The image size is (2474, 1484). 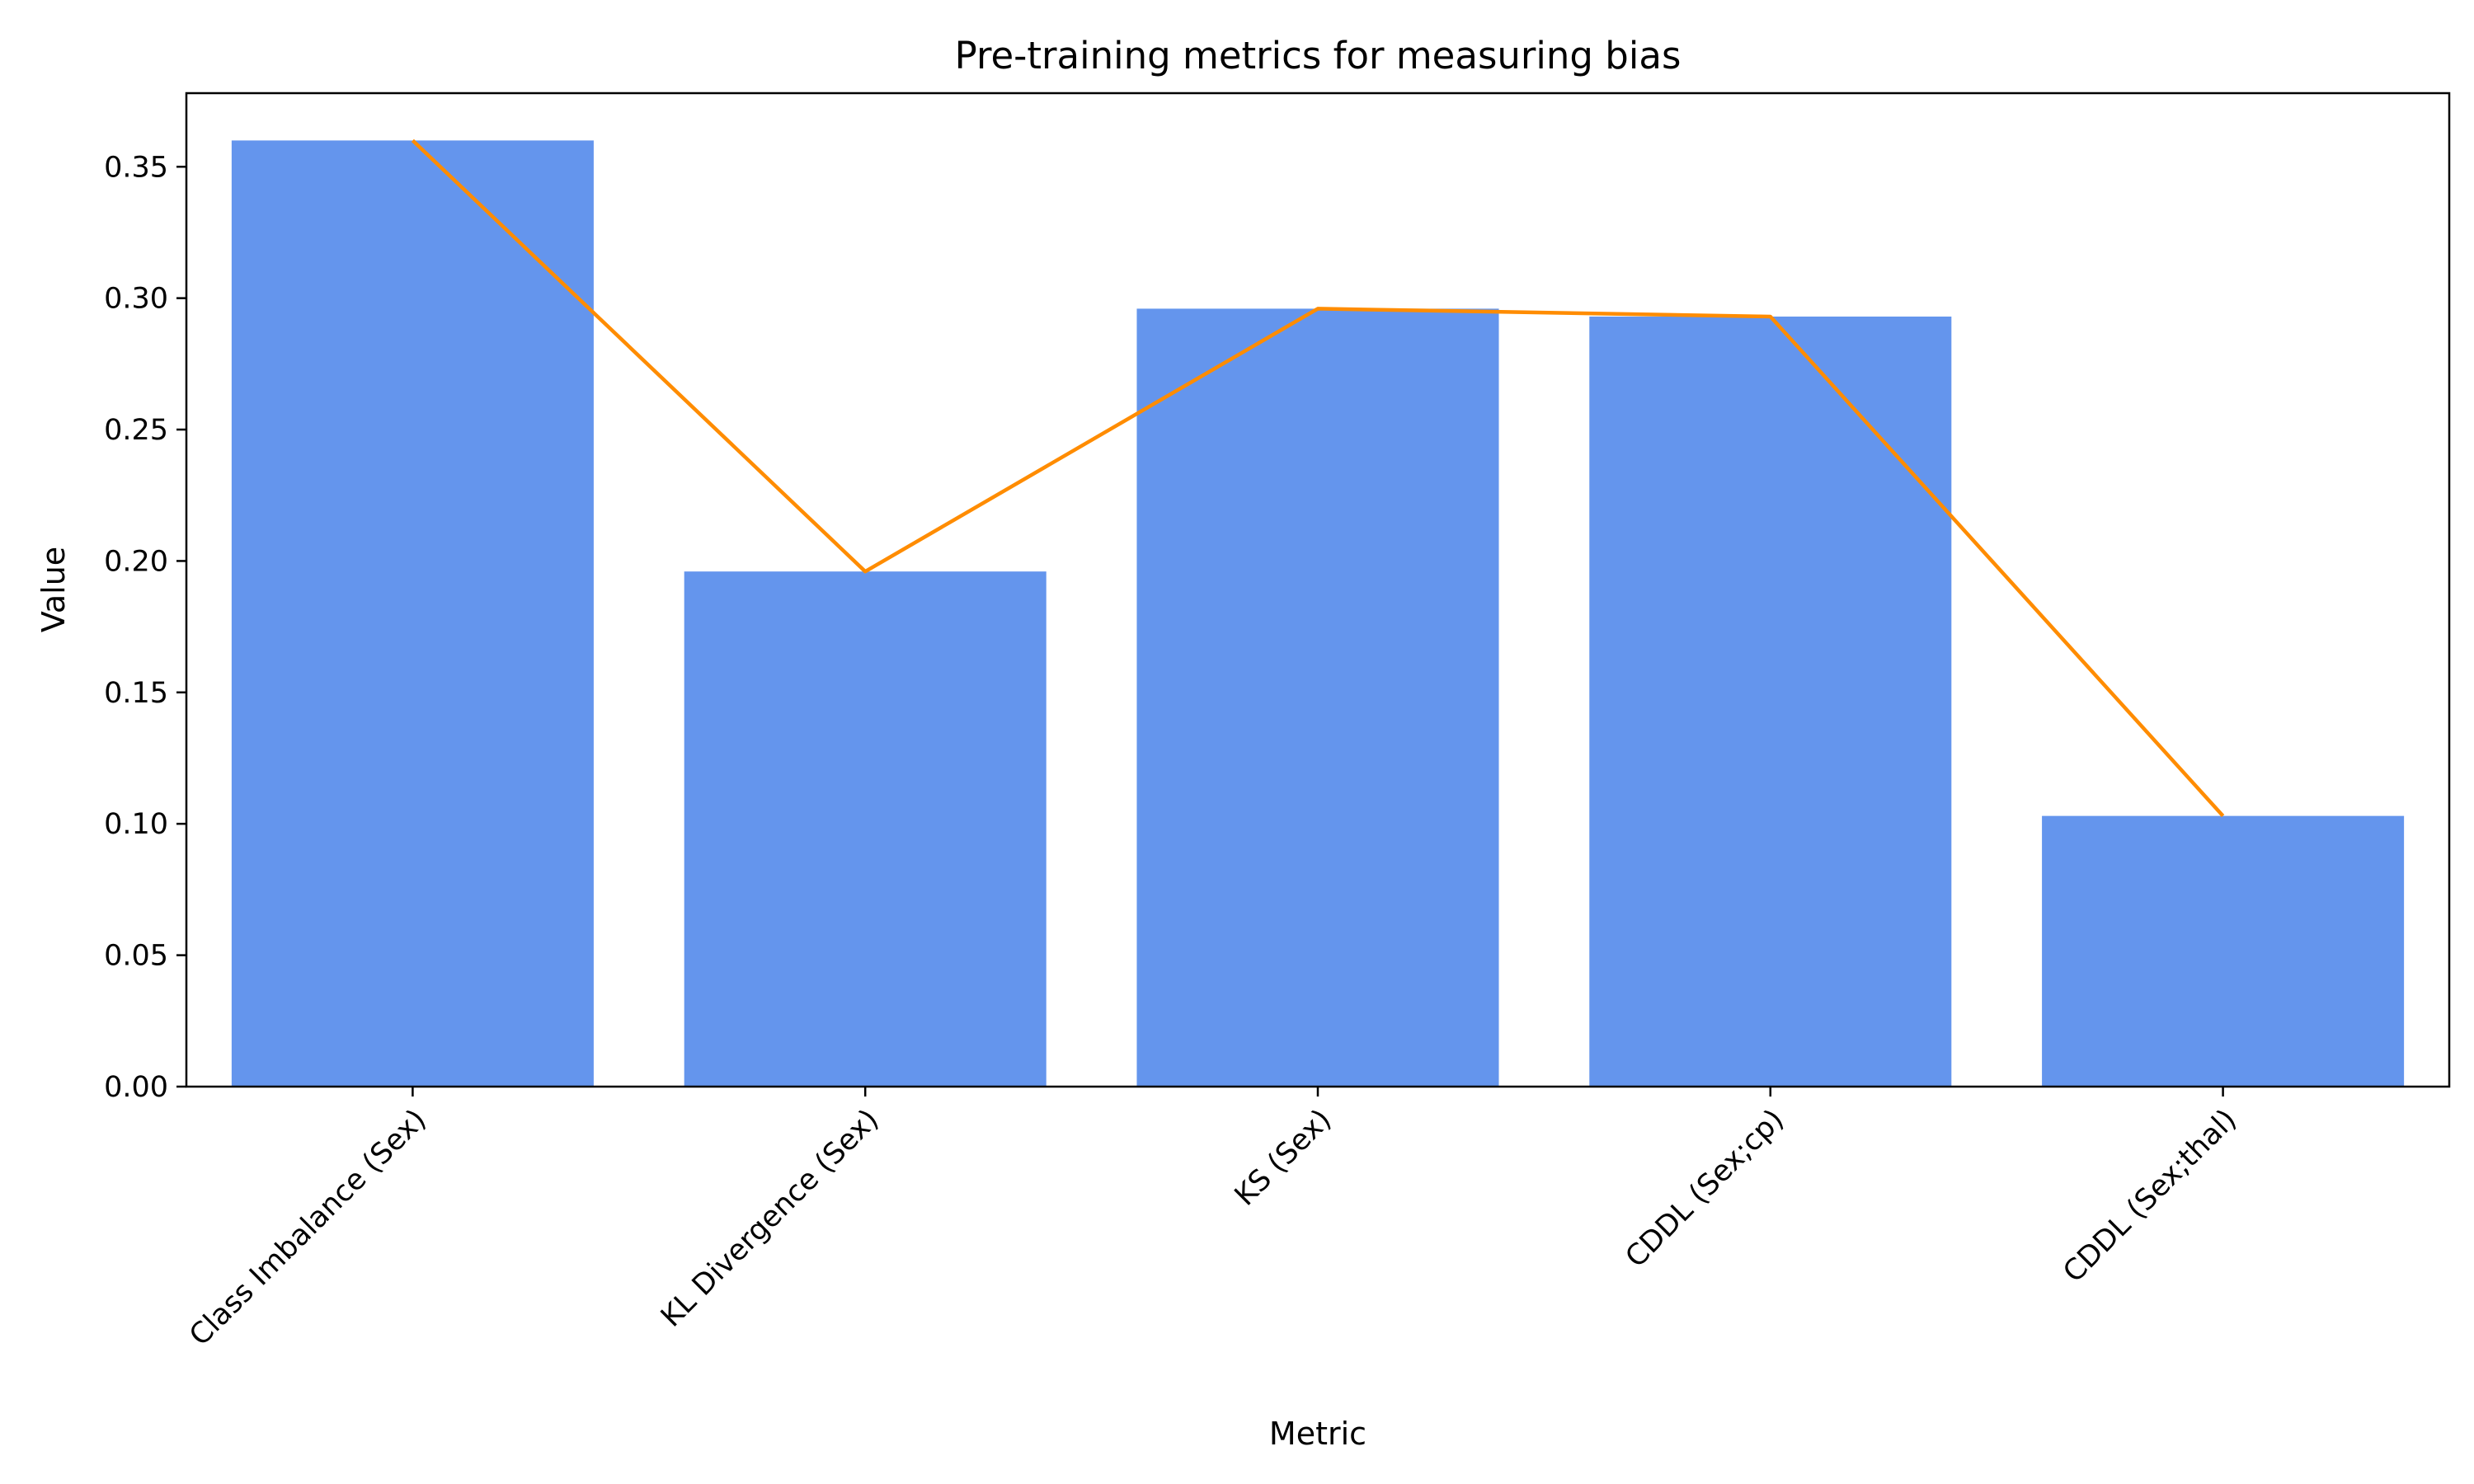 I want to click on y-tick-label-7: 0.35, so click(x=136, y=167).